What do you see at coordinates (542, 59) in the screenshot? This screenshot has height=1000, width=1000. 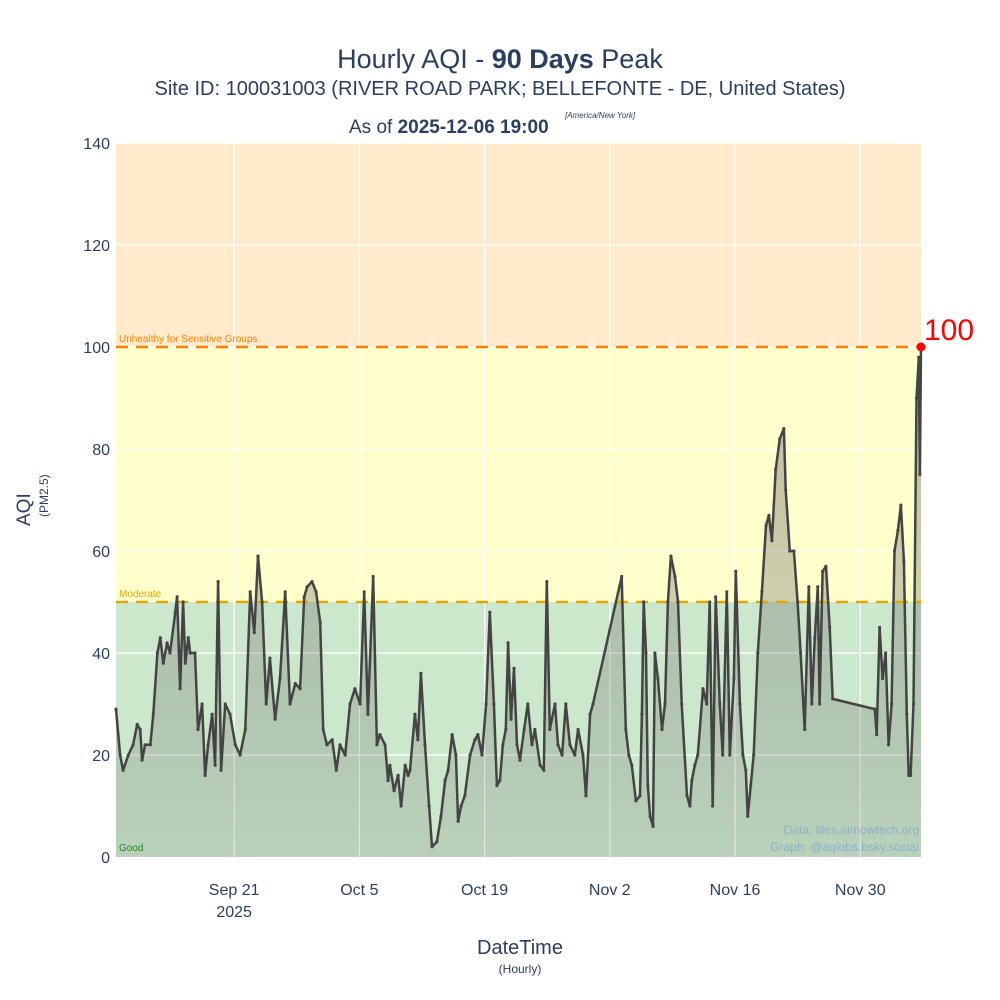 I see `title-bold: 90 Days` at bounding box center [542, 59].